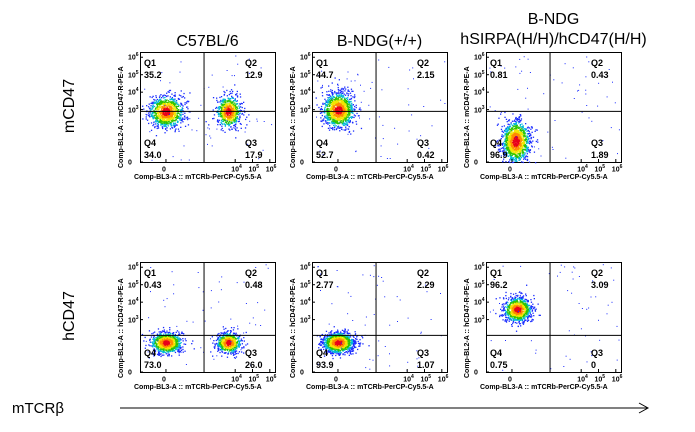 This screenshot has width=695, height=432. What do you see at coordinates (510, 168) in the screenshot?
I see `x-tick-label: 0` at bounding box center [510, 168].